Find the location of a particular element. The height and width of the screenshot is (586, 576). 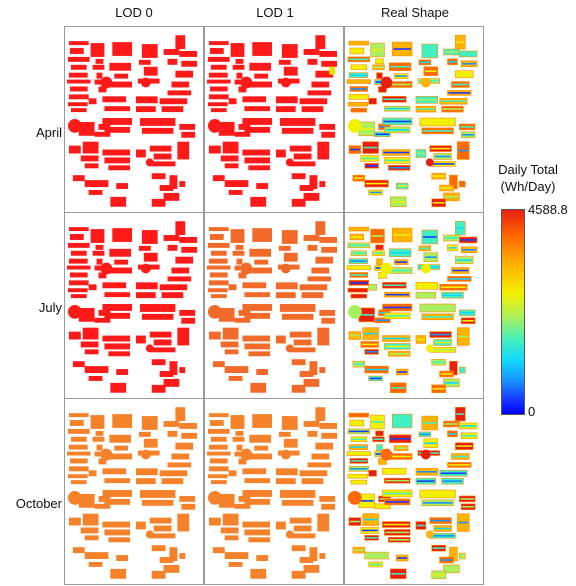

building-map is located at coordinates (272, 121).